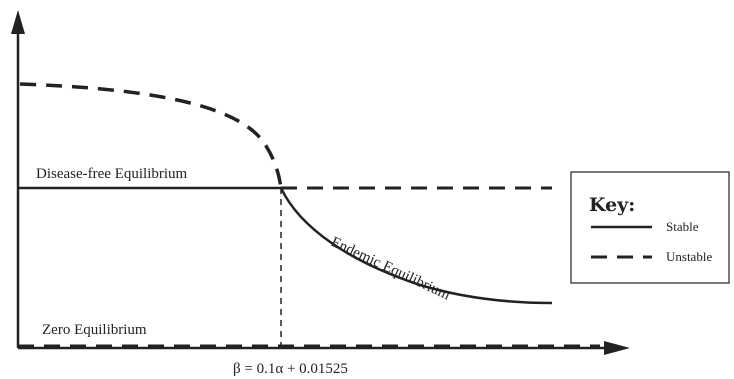  Describe the element at coordinates (650, 227) in the screenshot. I see `key-box: Key: Stable Unstable` at that location.